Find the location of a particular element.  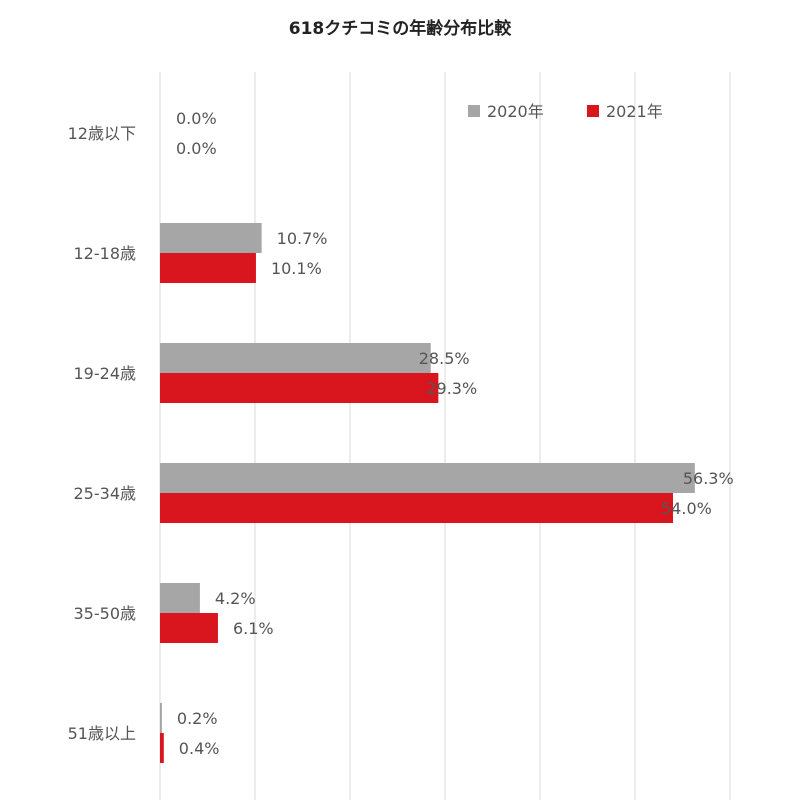

category-label: 12-18歳 is located at coordinates (105, 253).